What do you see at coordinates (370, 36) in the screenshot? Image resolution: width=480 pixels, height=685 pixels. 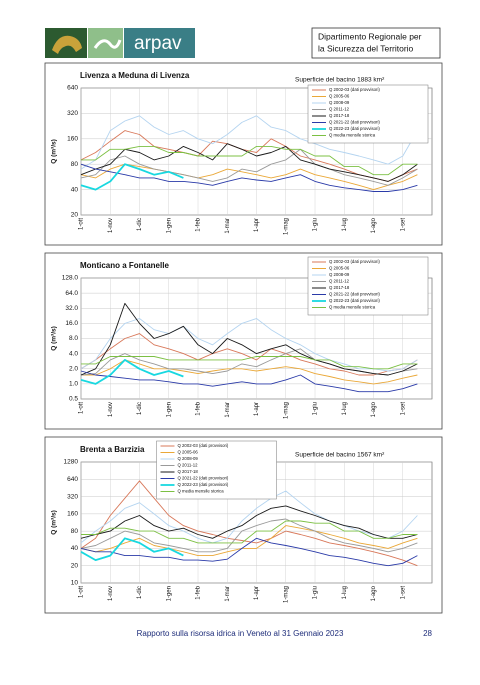 I see `org-line: Dipartimento Regionale per` at bounding box center [370, 36].